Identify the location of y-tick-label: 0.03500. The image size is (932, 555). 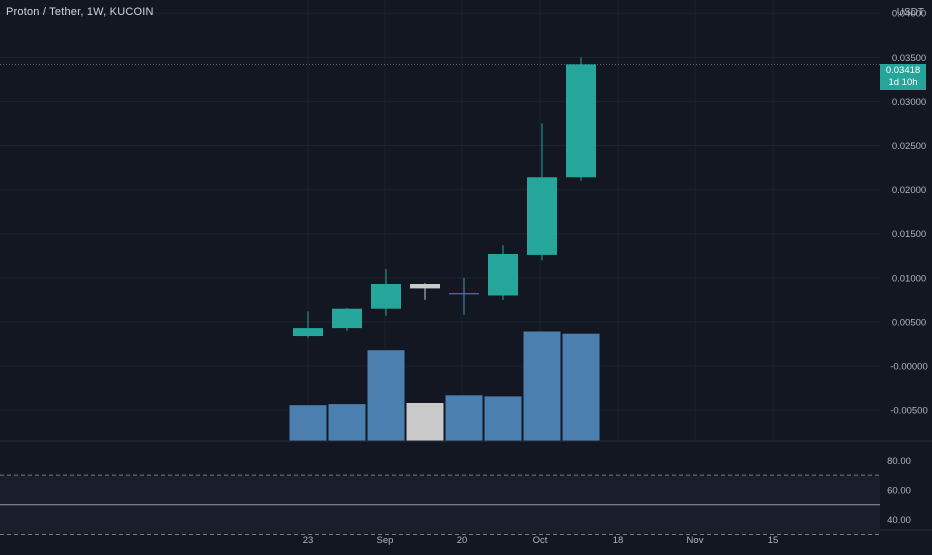
(909, 58).